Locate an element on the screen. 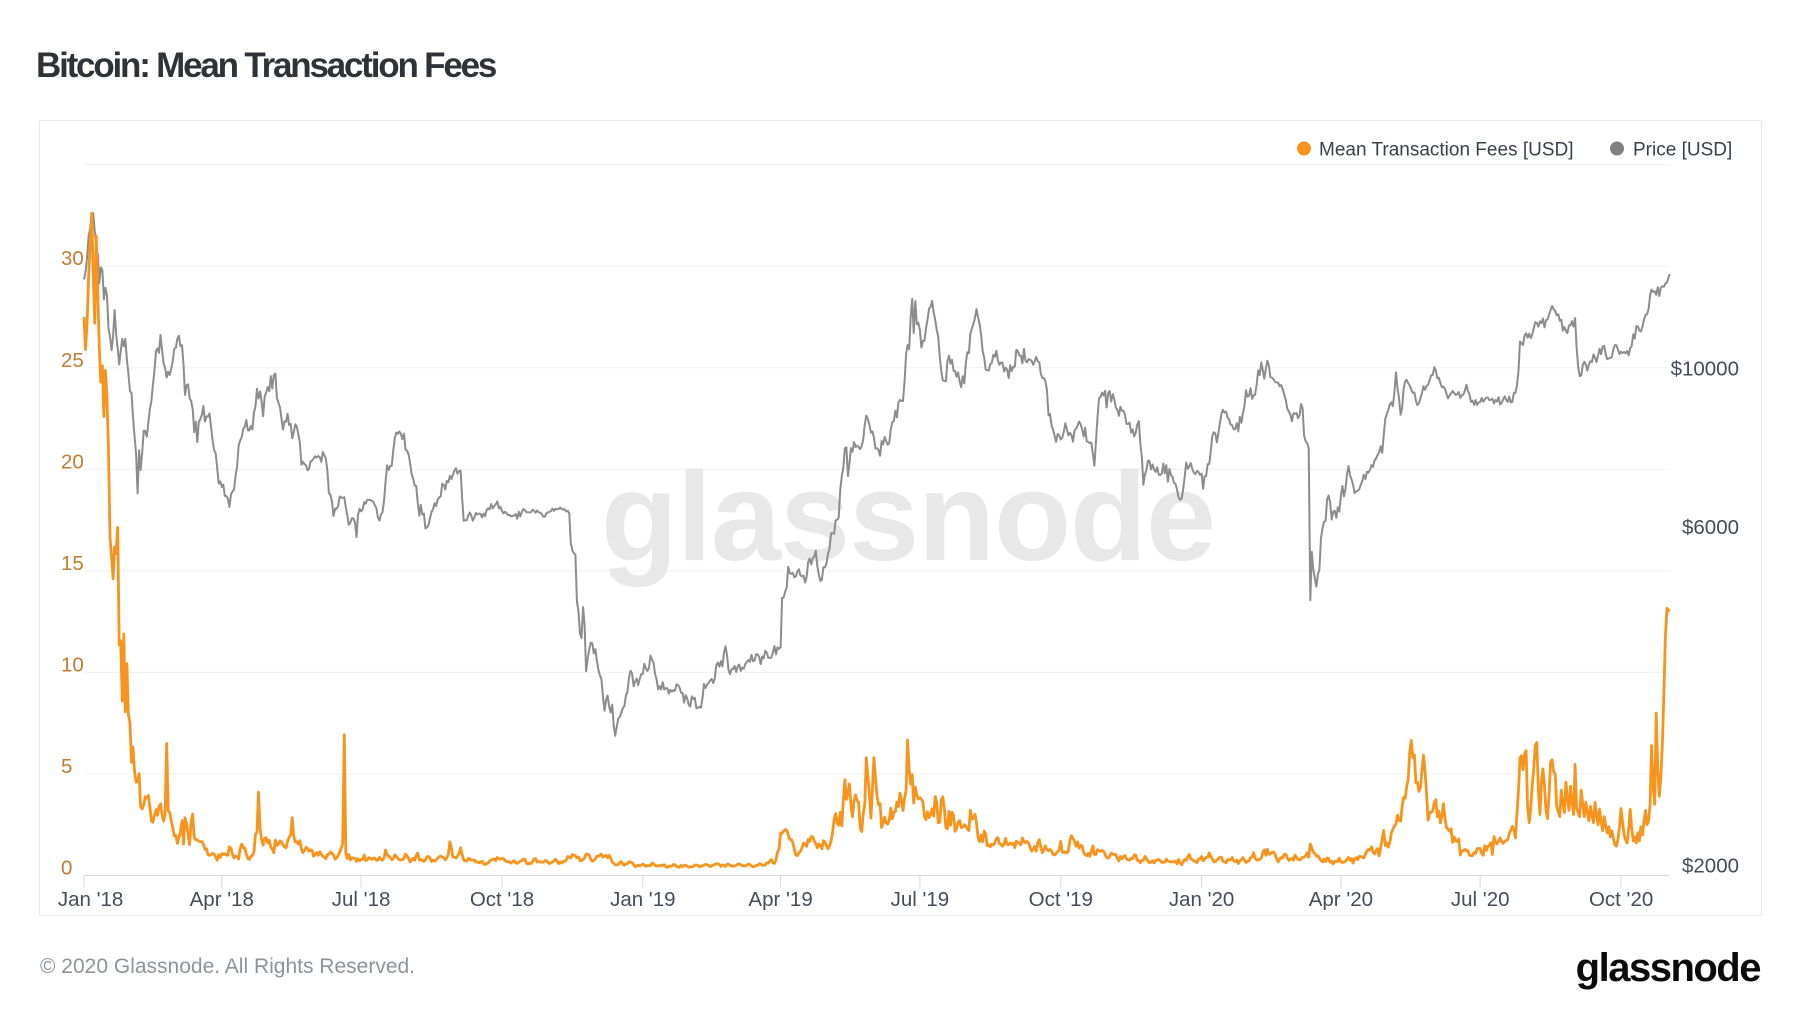 This screenshot has width=1800, height=1013. svg-text: Apr '18 is located at coordinates (222, 899).